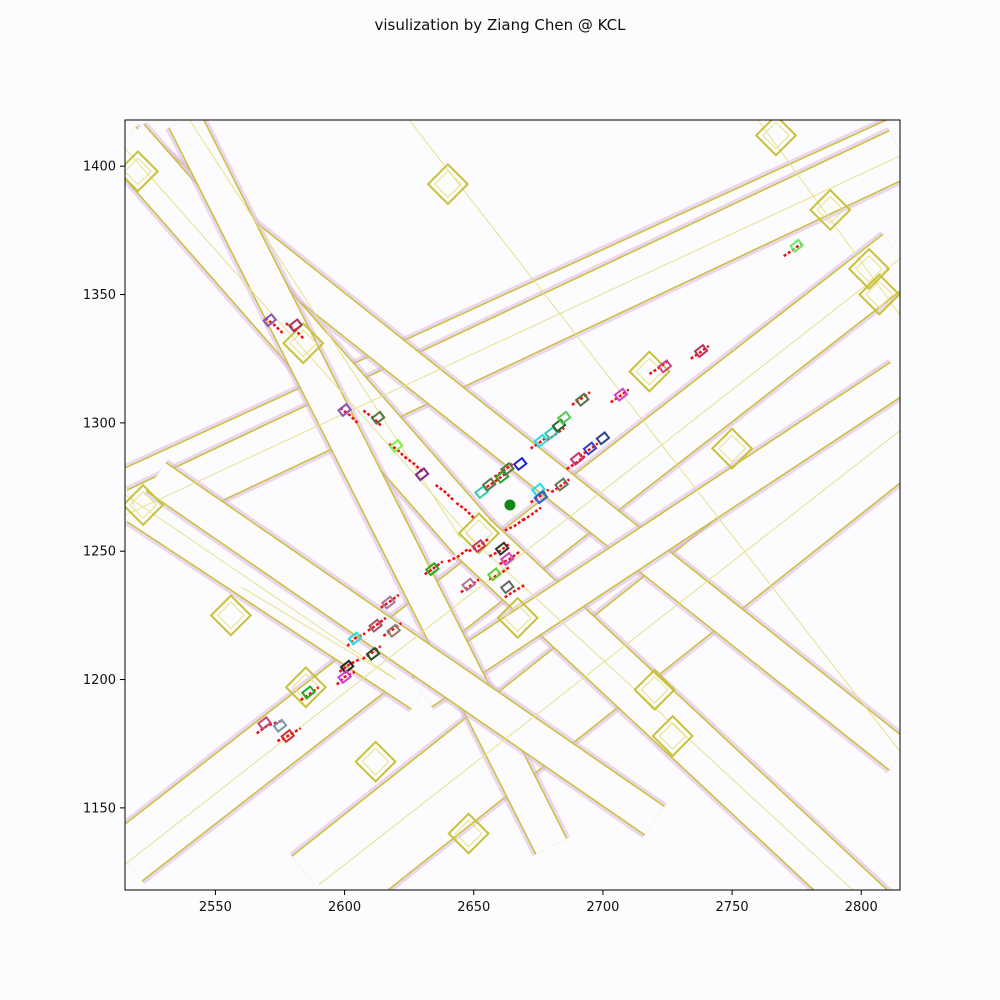 This screenshot has height=1000, width=1000. What do you see at coordinates (99, 808) in the screenshot?
I see `y-tick-label: 1150` at bounding box center [99, 808].